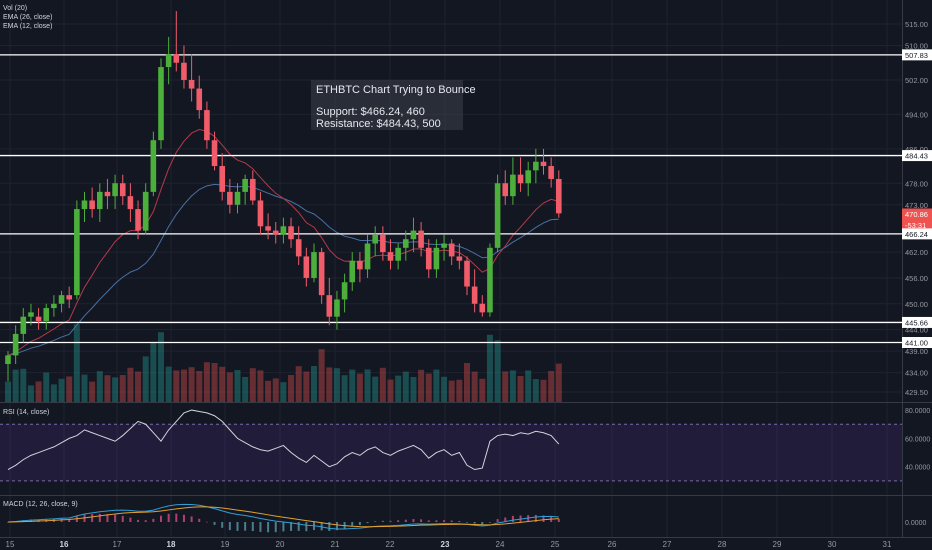 This screenshot has height=550, width=932. I want to click on price-label-text: 445.66, so click(916, 322).